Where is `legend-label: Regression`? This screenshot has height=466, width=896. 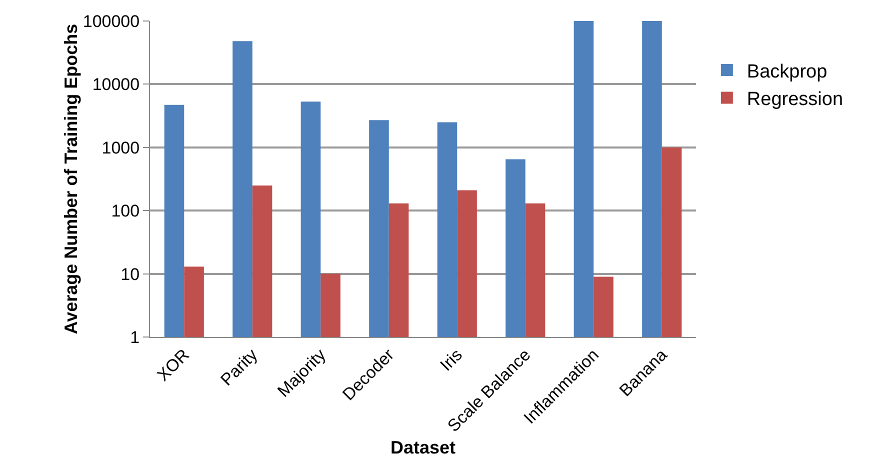 legend-label: Regression is located at coordinates (795, 99).